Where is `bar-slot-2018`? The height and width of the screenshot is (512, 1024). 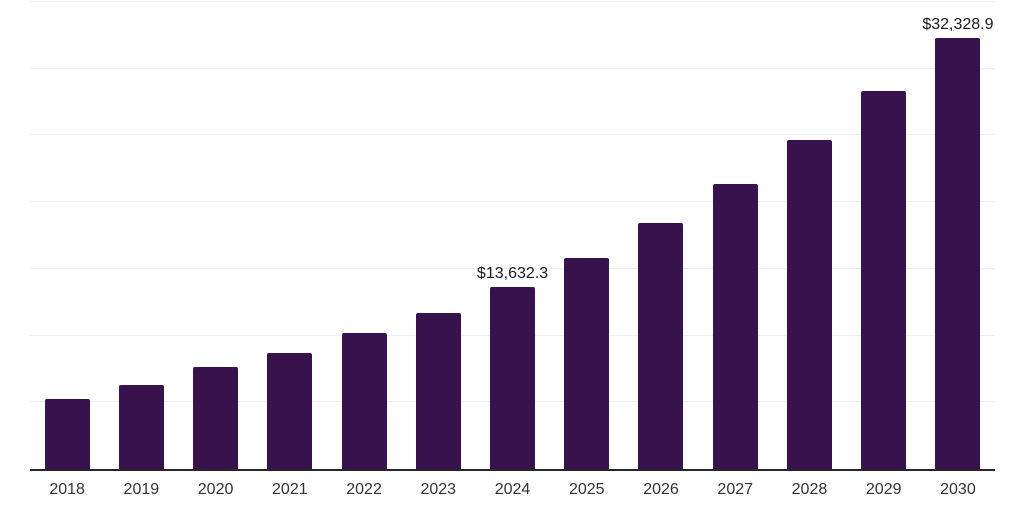 bar-slot-2018 is located at coordinates (67, 235).